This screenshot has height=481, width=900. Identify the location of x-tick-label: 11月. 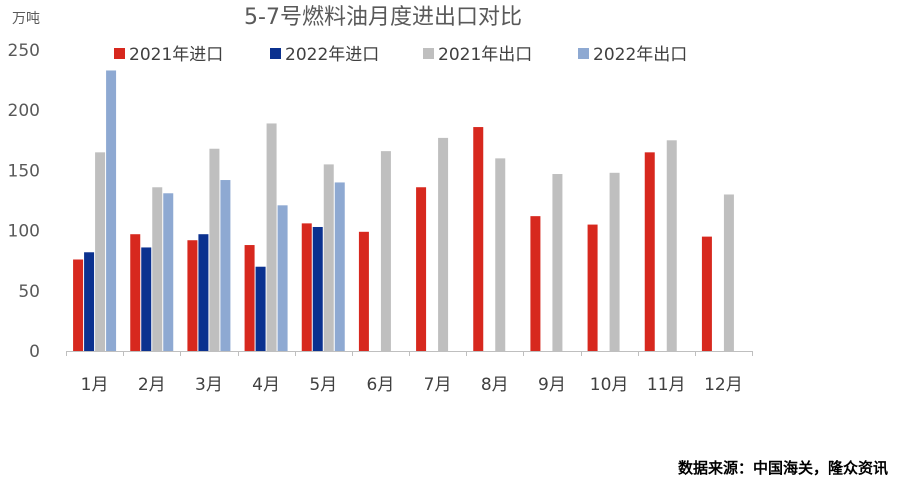
(666, 385).